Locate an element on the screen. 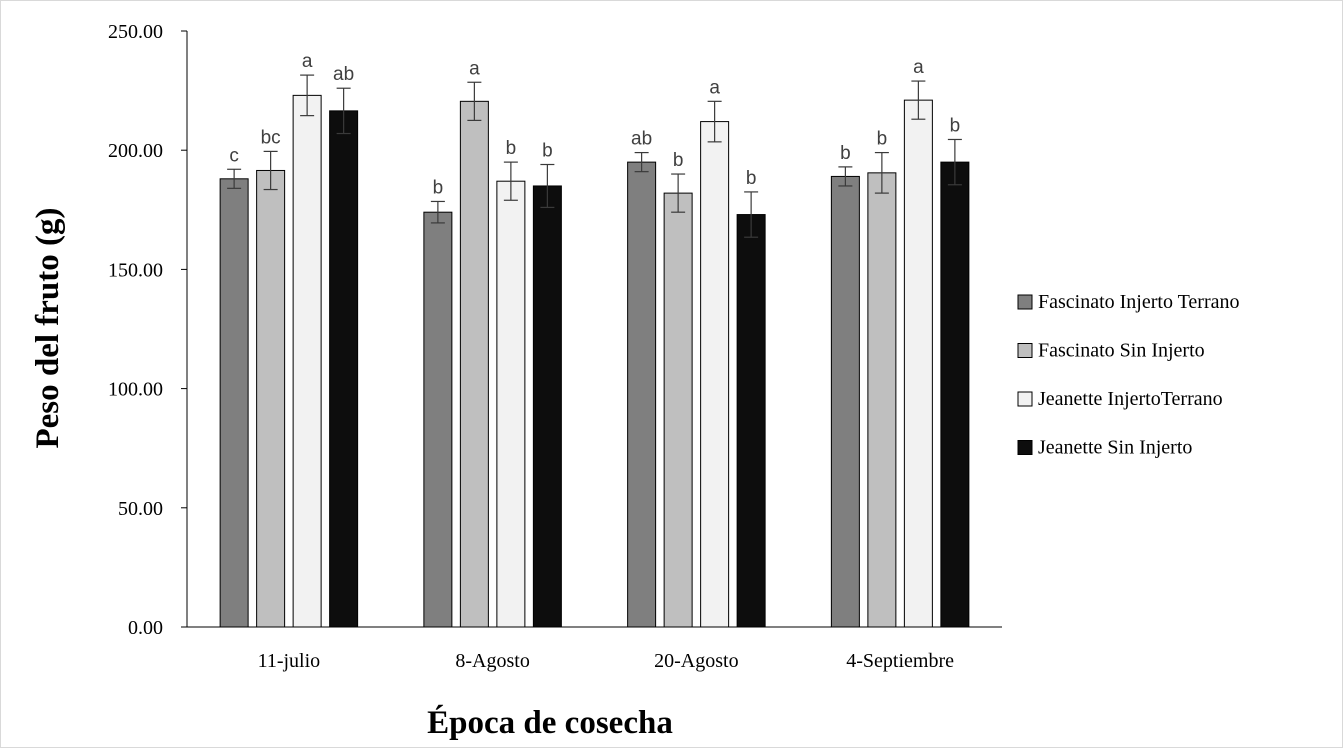 Image resolution: width=1343 pixels, height=748 pixels. y-tick-label: 100.00 is located at coordinates (135, 390).